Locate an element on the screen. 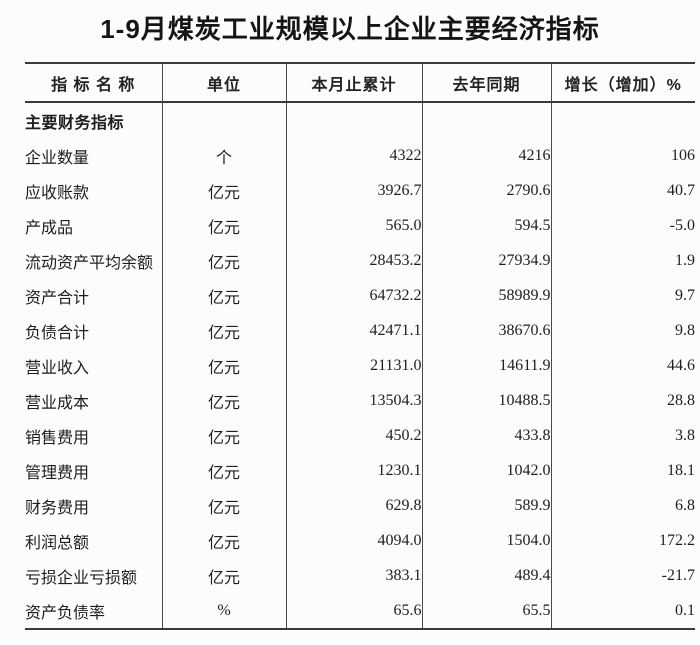 This screenshot has width=700, height=645. current-total-cell: 42471.1 is located at coordinates (354, 330).